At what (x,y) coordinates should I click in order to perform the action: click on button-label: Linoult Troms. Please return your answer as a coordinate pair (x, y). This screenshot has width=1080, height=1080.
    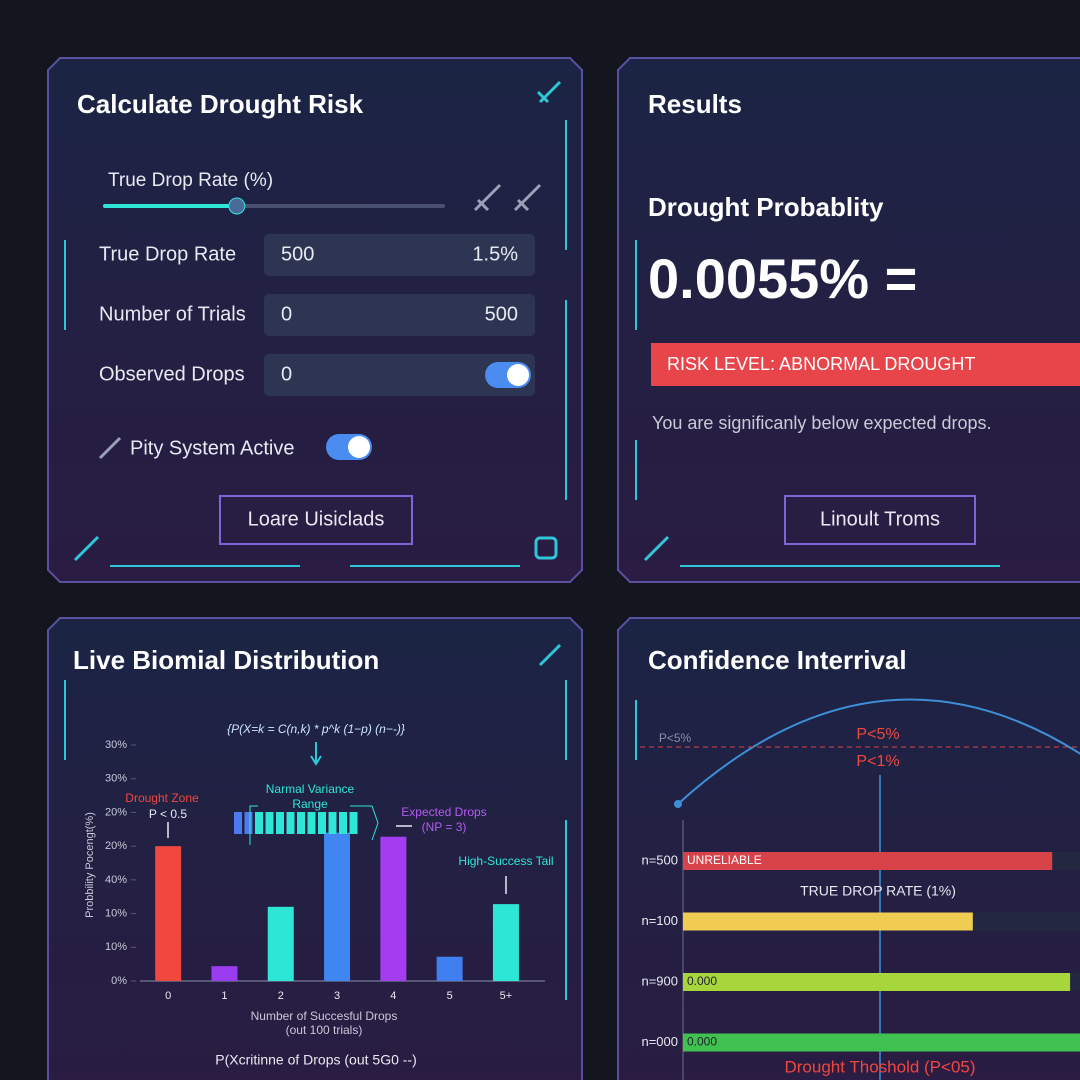
    Looking at the image, I should click on (880, 519).